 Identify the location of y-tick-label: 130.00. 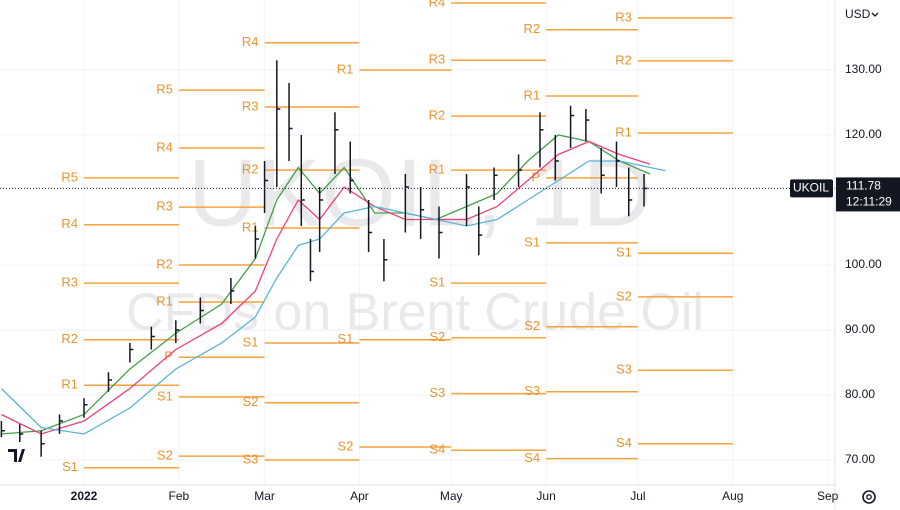
(863, 69).